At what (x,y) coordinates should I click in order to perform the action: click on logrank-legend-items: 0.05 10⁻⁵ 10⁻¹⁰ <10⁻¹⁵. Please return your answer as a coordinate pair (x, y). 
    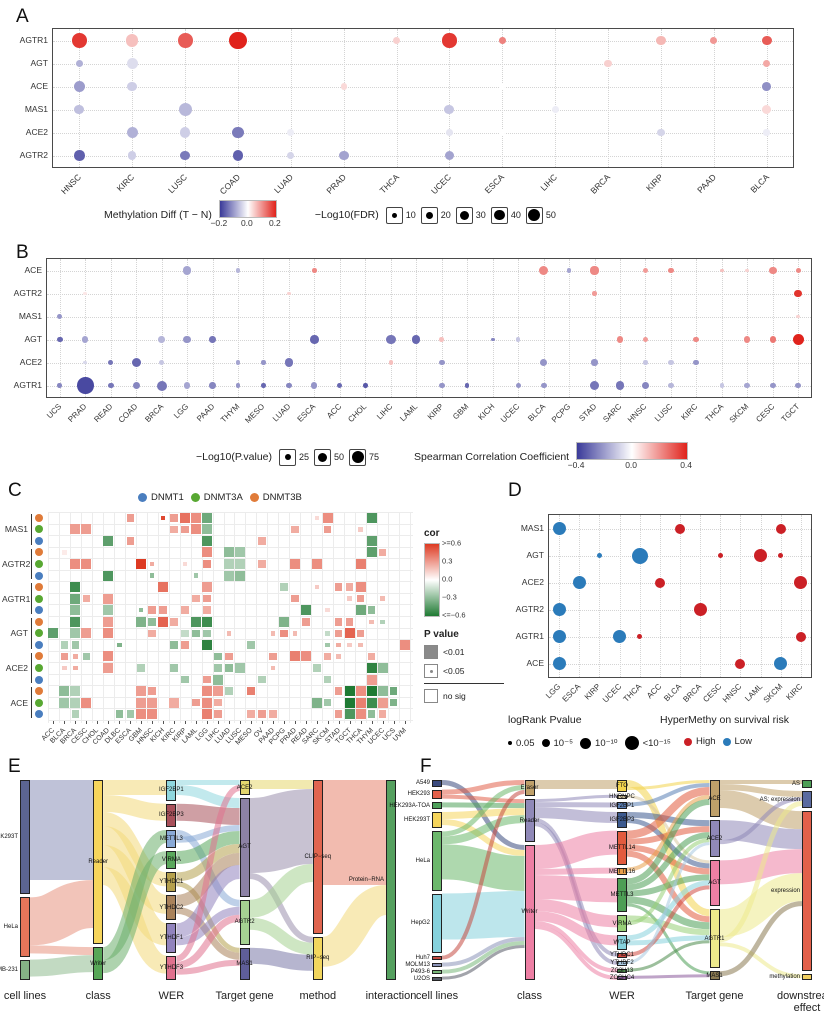
    Looking at the image, I should click on (589, 743).